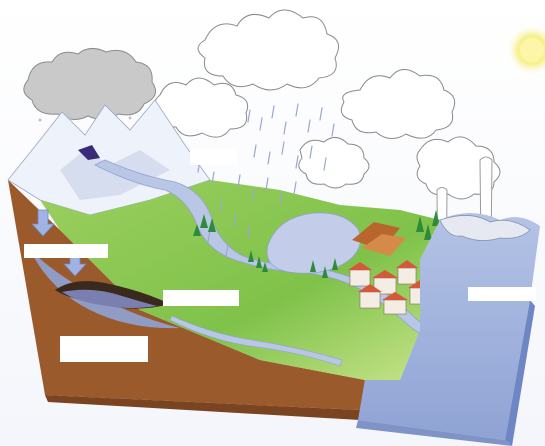 The image size is (545, 446). Describe the element at coordinates (201, 298) in the screenshot. I see `label-box-runoff` at that location.